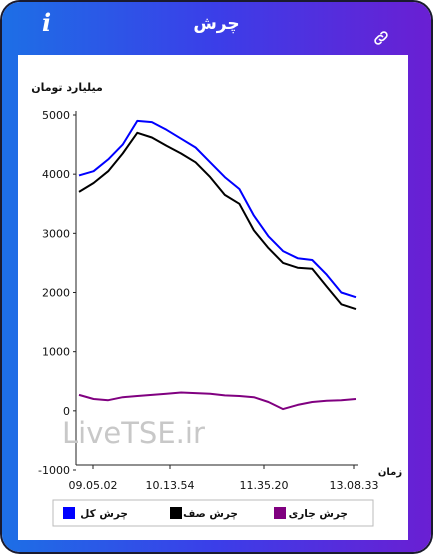 The height and width of the screenshot is (554, 433). I want to click on y-tick-label: 4000, so click(56, 174).